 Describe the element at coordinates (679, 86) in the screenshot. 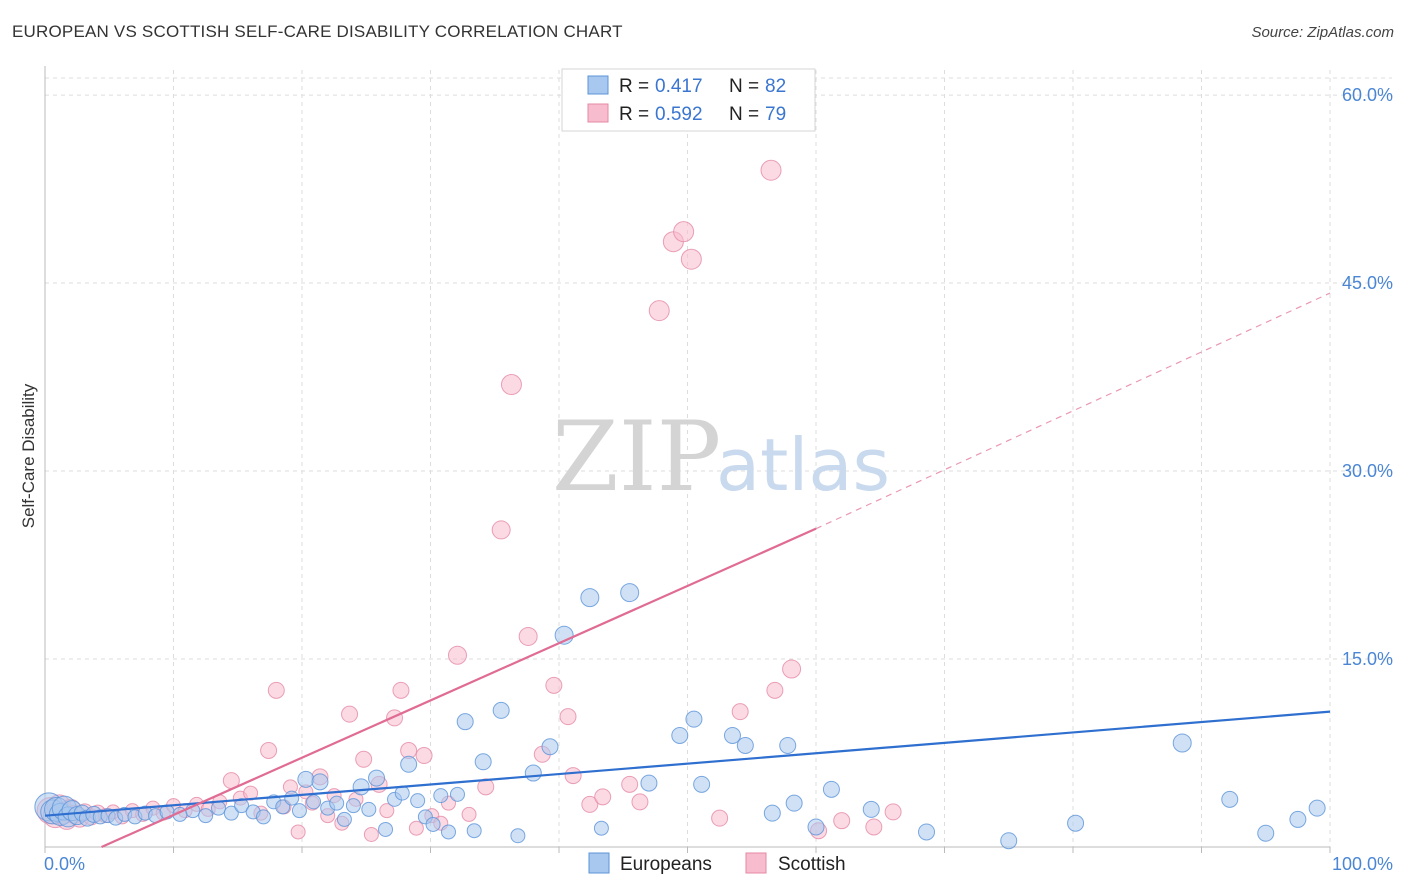

I see `legend-r-value: 0.417` at that location.